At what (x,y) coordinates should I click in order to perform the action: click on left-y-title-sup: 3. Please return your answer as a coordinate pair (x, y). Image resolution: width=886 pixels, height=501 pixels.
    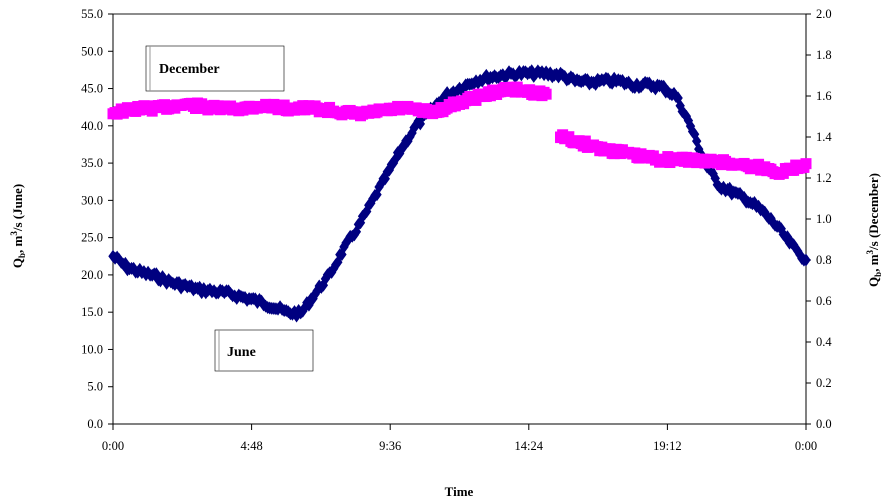
    Looking at the image, I should click on (14, 233).